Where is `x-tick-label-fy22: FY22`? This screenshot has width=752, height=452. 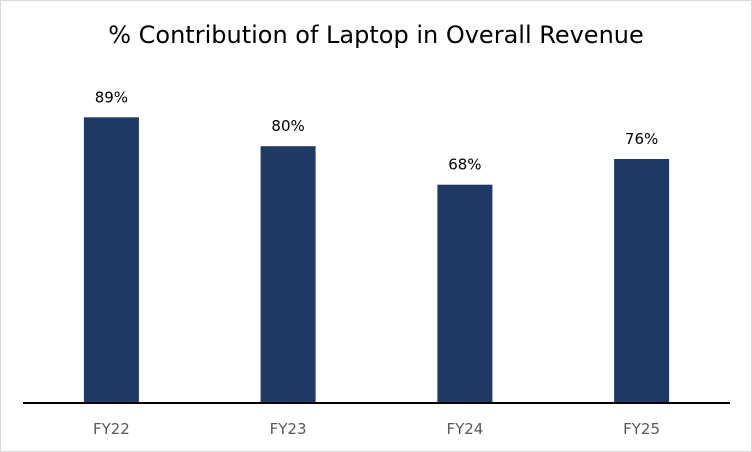 x-tick-label-fy22: FY22 is located at coordinates (111, 429).